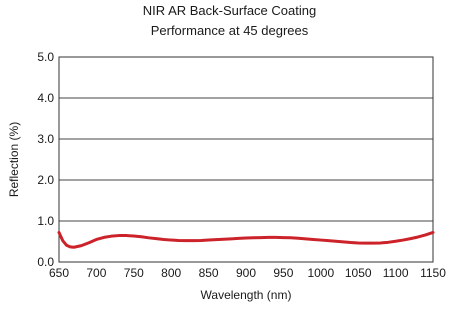  I want to click on x-tick-label: 900, so click(246, 273).